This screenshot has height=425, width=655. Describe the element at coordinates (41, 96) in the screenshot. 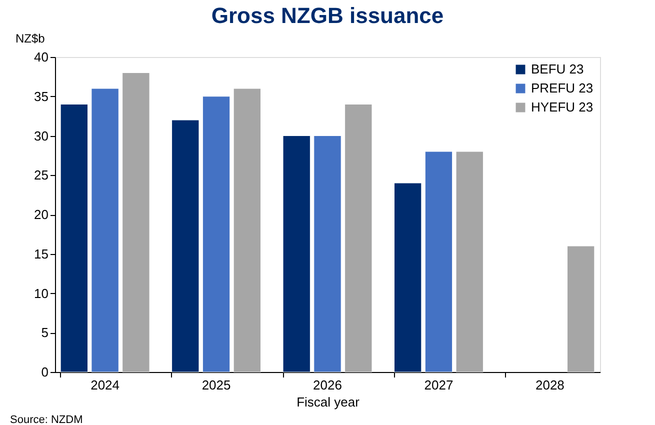

I see `y-tick-label: 35` at that location.